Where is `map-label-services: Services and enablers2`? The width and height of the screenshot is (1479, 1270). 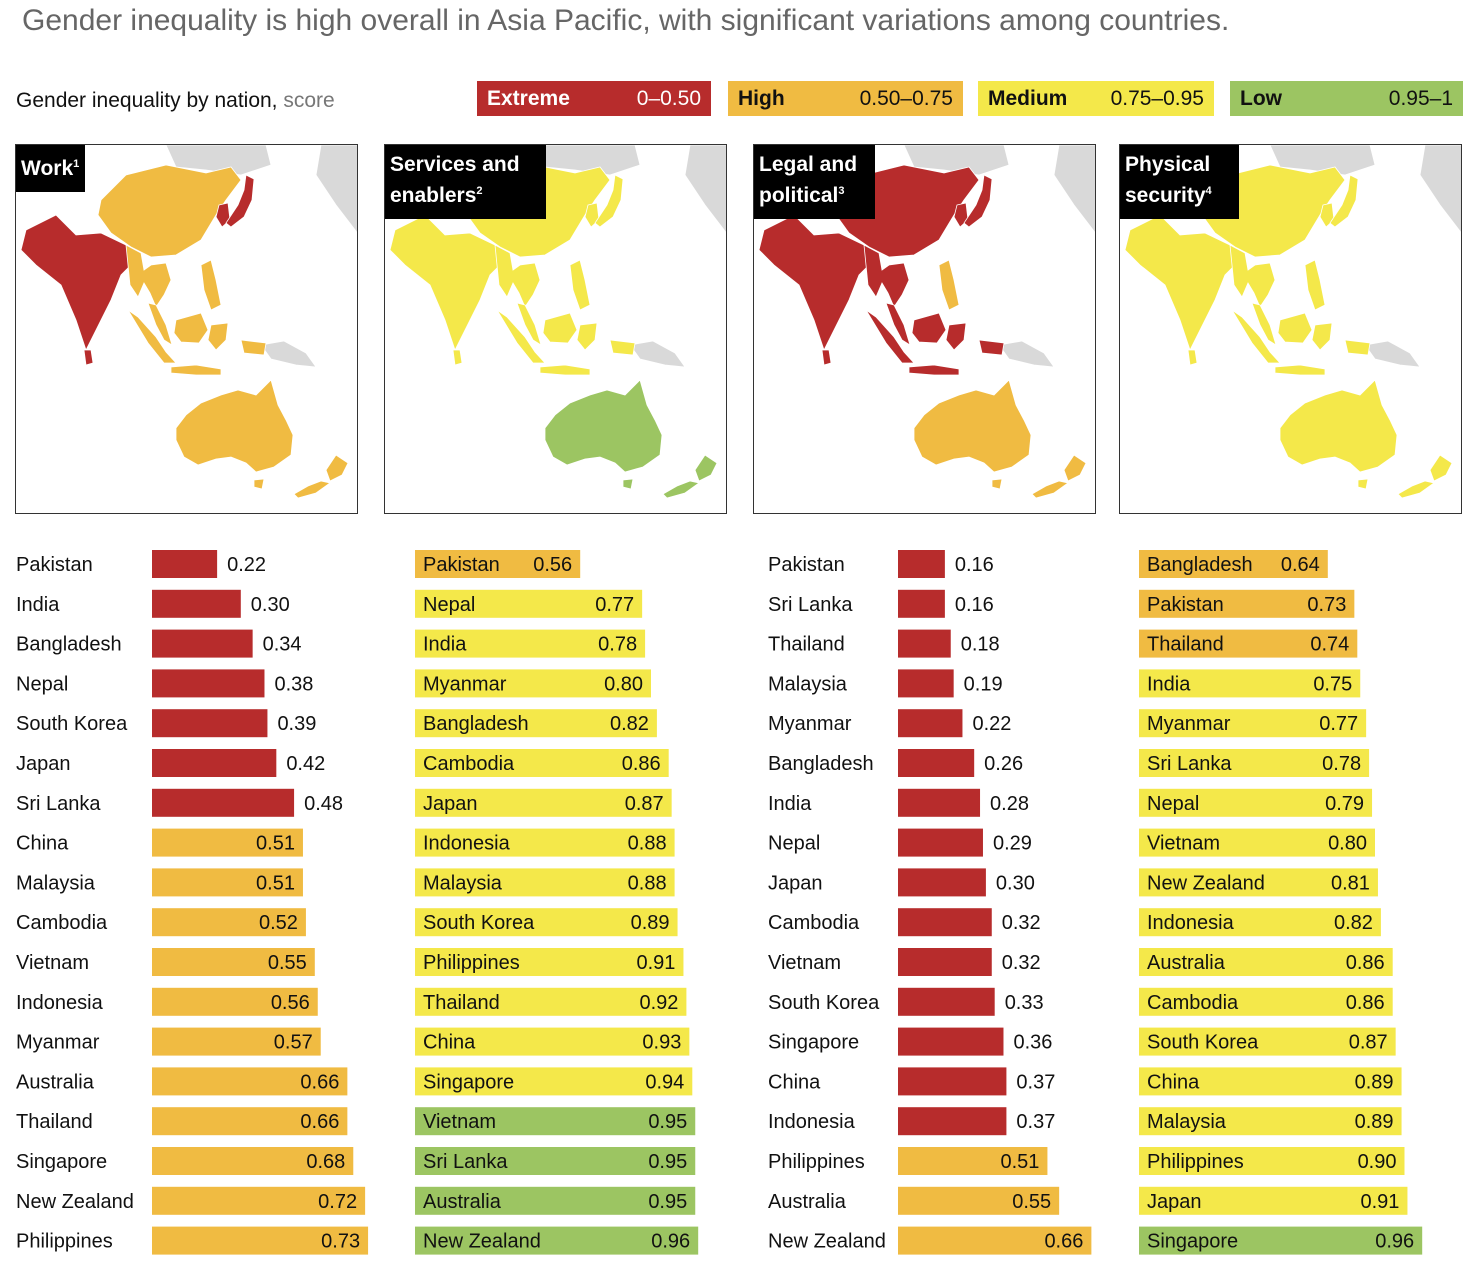
map-label-services: Services and enablers2 is located at coordinates (465, 182).